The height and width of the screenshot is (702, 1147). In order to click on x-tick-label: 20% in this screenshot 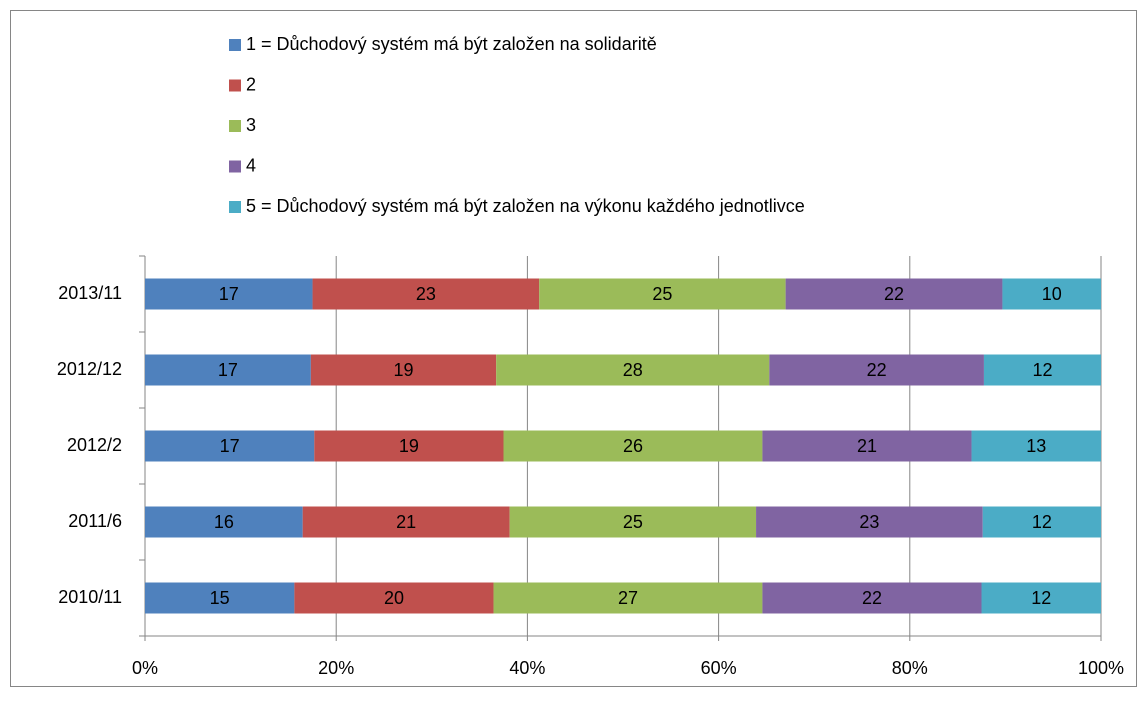, I will do `click(336, 668)`.